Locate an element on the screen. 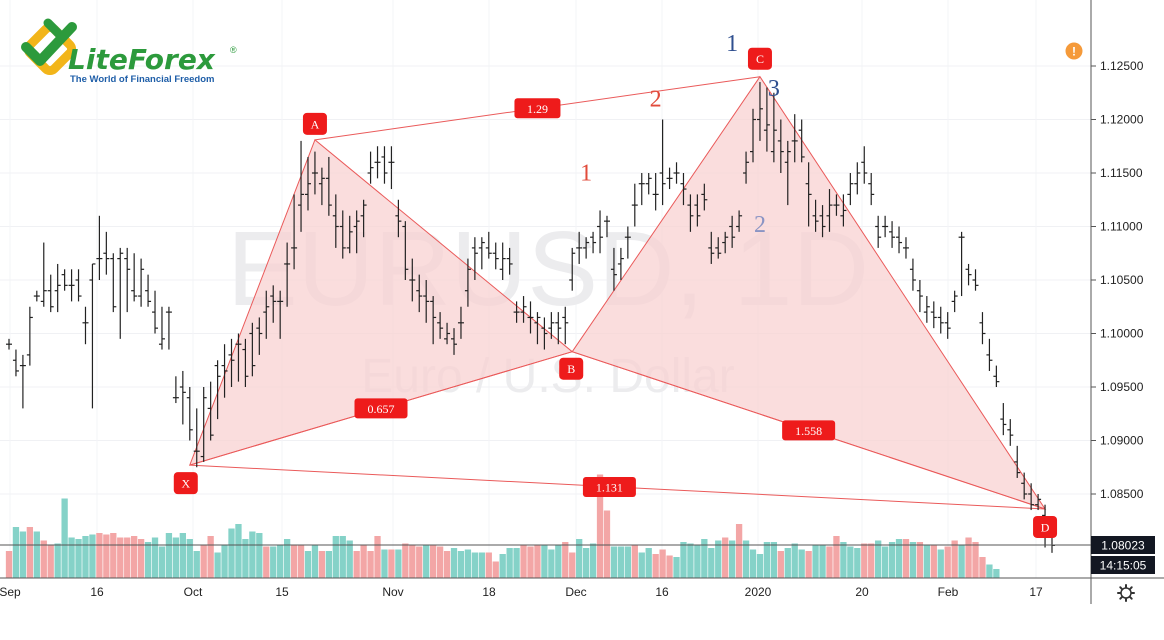  settings-gear-icon is located at coordinates (1126, 593).